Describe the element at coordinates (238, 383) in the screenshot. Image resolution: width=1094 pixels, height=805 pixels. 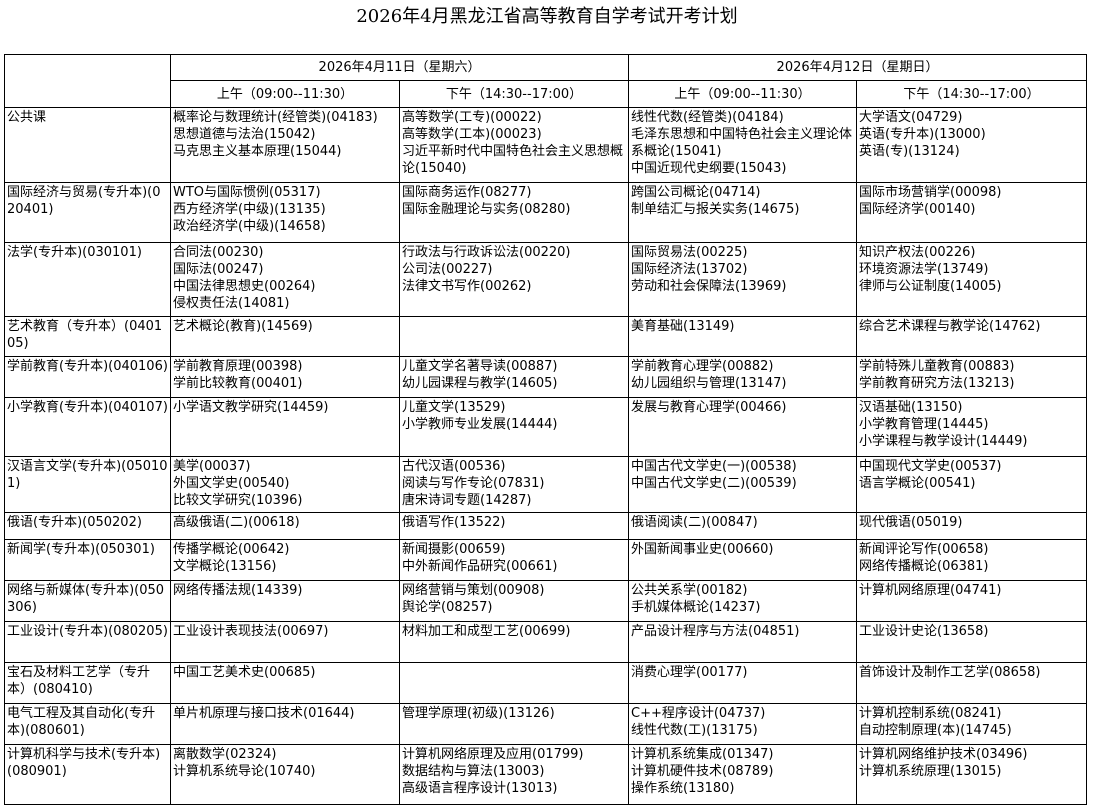
I see `course-item: 学前比较教育(00401)` at that location.